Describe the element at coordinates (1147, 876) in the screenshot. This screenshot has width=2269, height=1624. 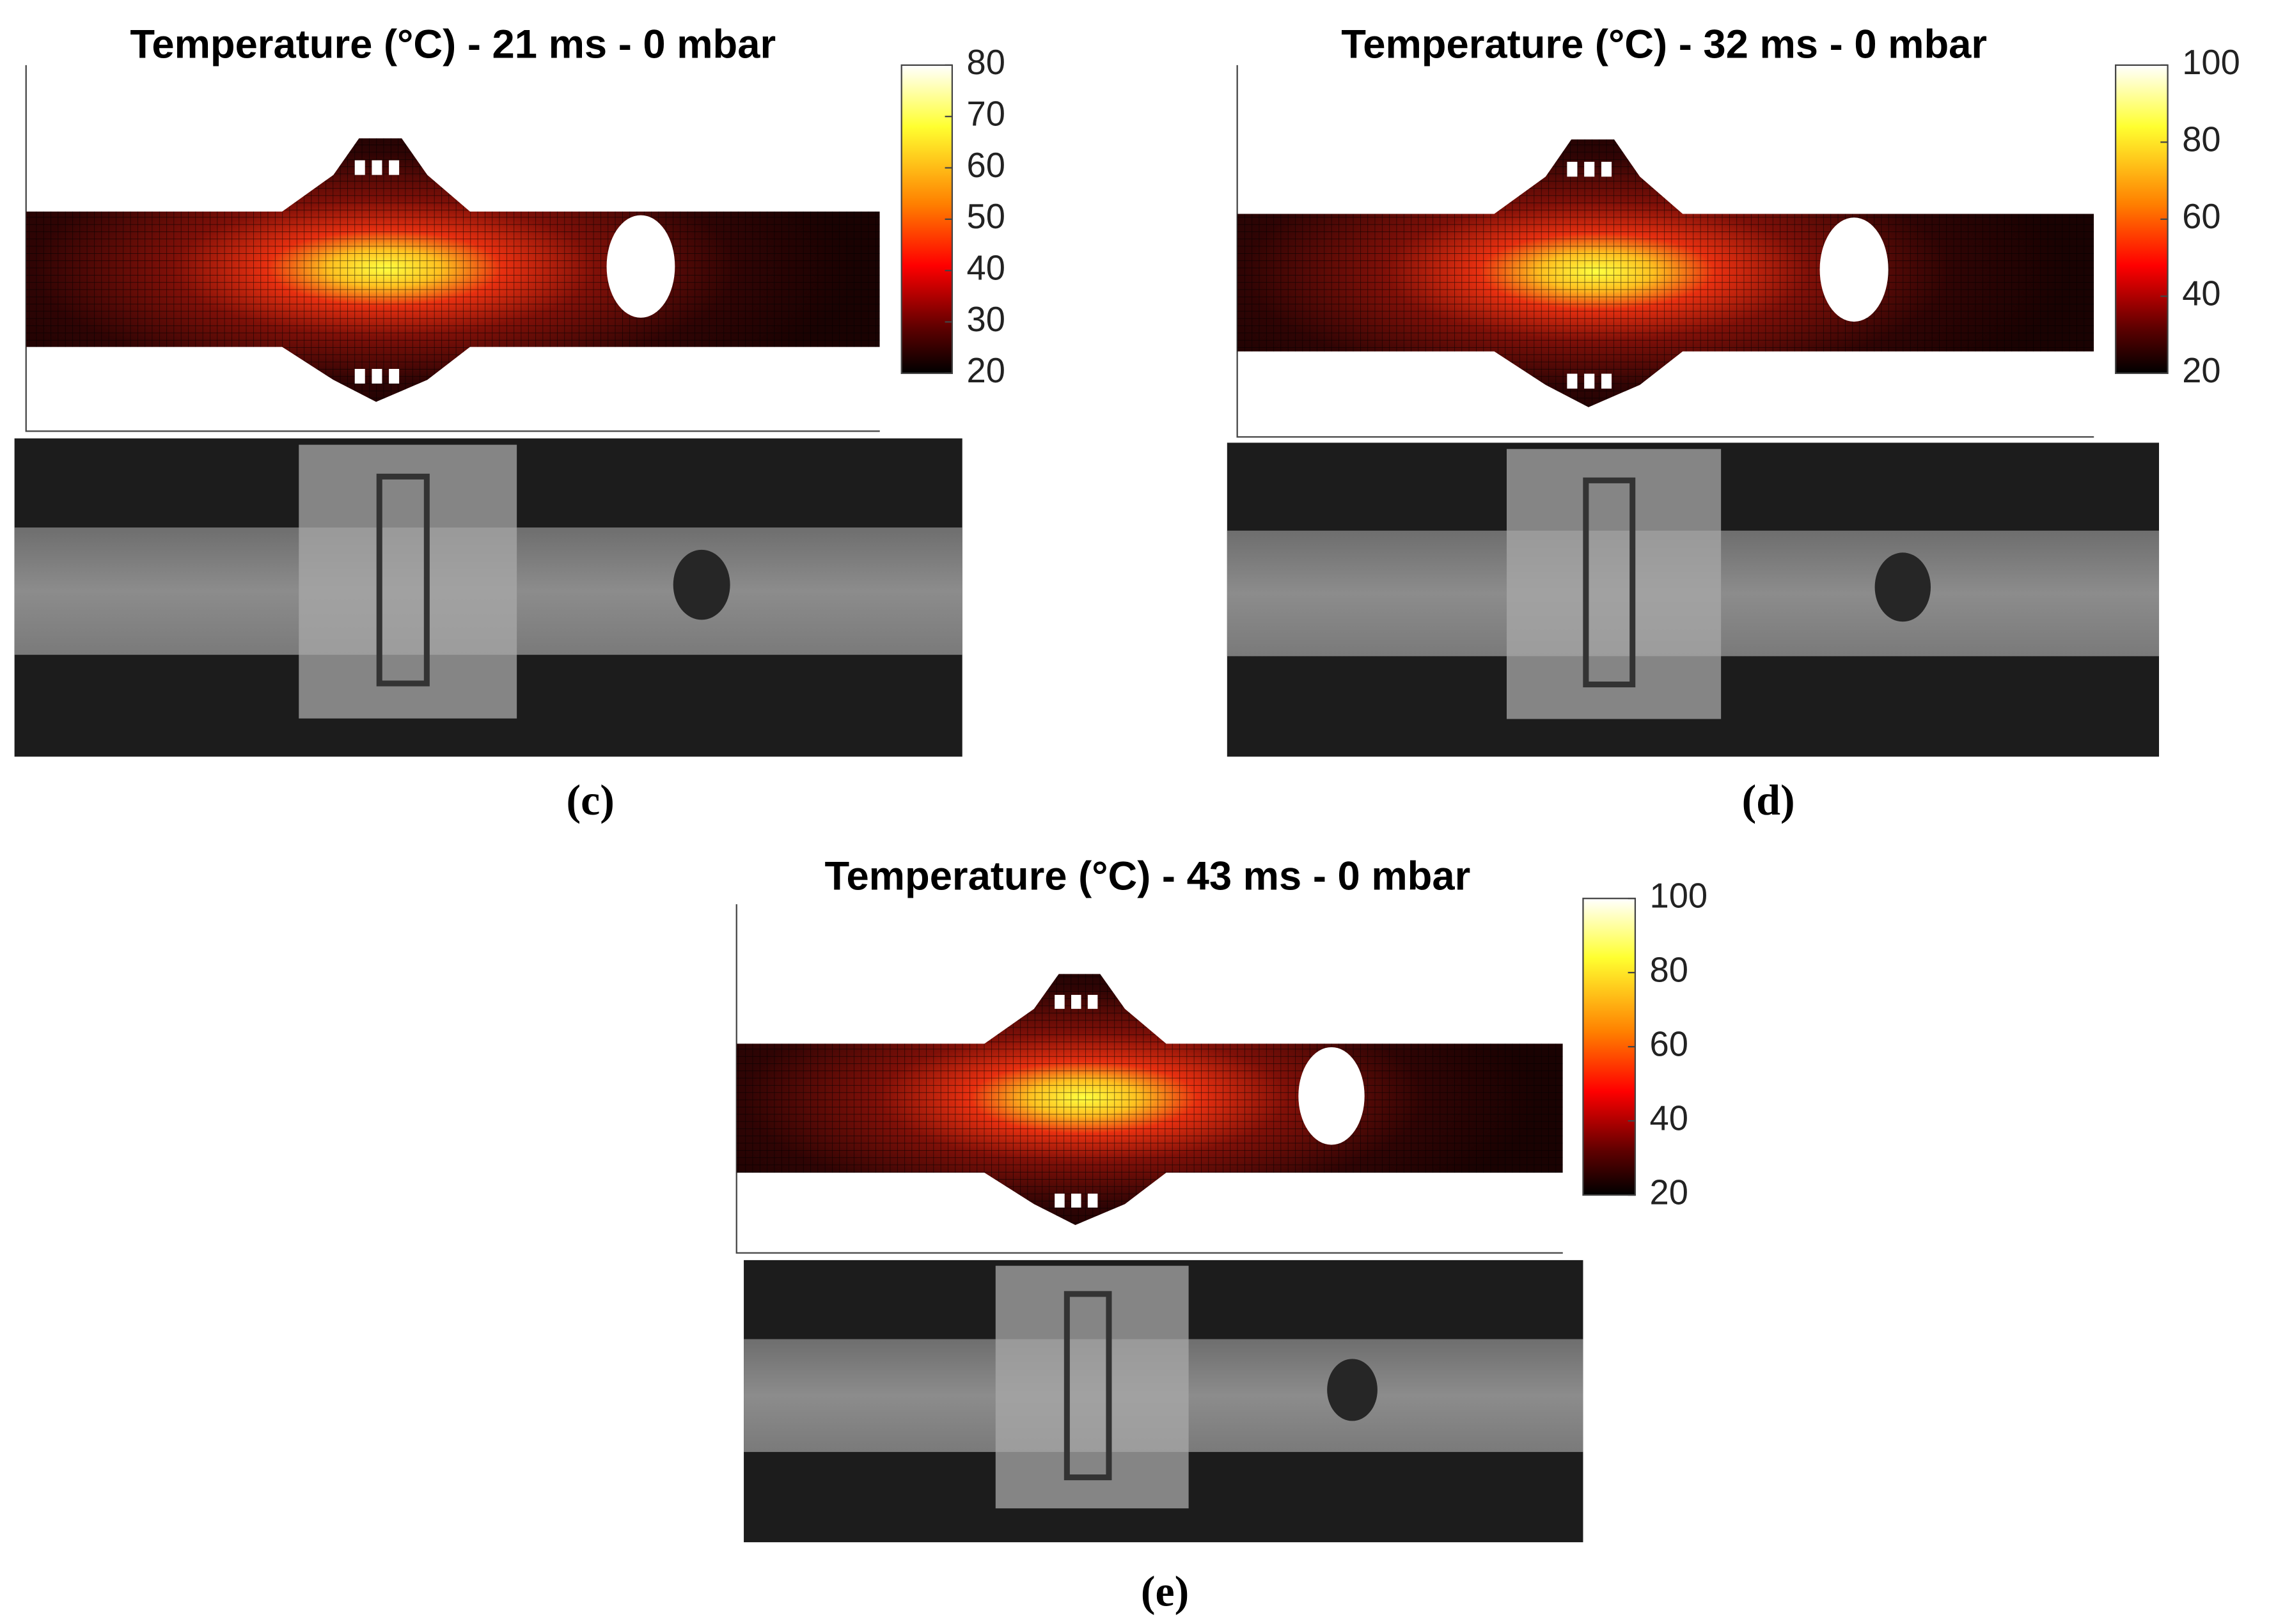
I see `chart-title: Temperature (°C) - 43 ms - 0 mbar` at that location.